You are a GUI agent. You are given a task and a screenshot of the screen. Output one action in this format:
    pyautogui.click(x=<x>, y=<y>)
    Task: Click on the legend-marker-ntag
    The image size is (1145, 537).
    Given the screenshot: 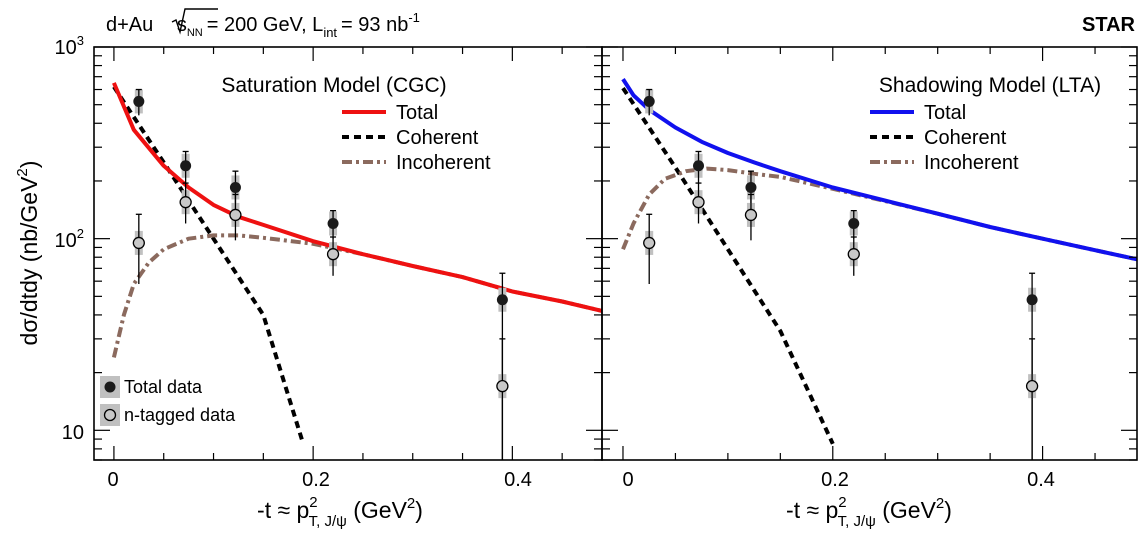 What is the action you would take?
    pyautogui.click(x=110, y=415)
    